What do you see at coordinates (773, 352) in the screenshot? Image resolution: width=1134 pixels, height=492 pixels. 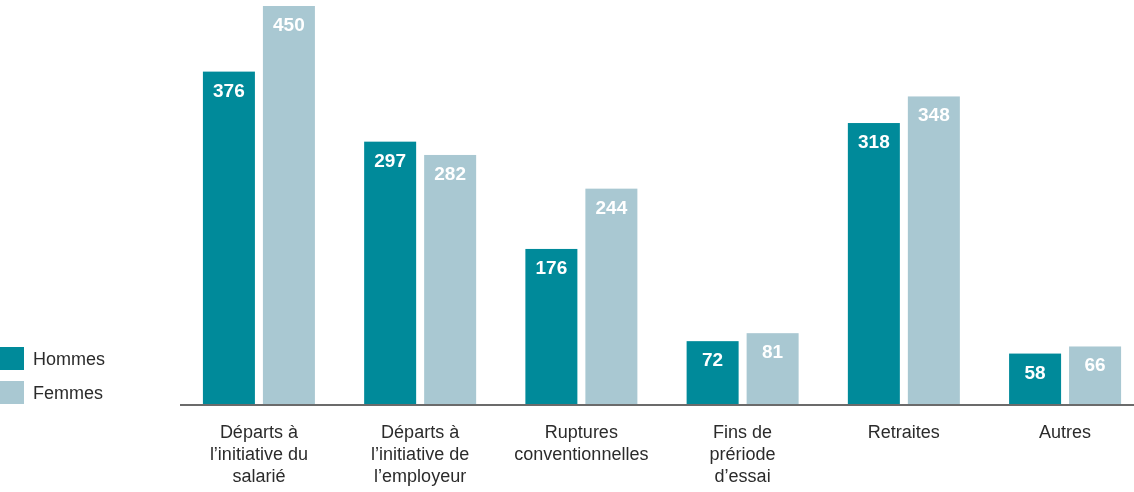 I see `data-label: 81` at bounding box center [773, 352].